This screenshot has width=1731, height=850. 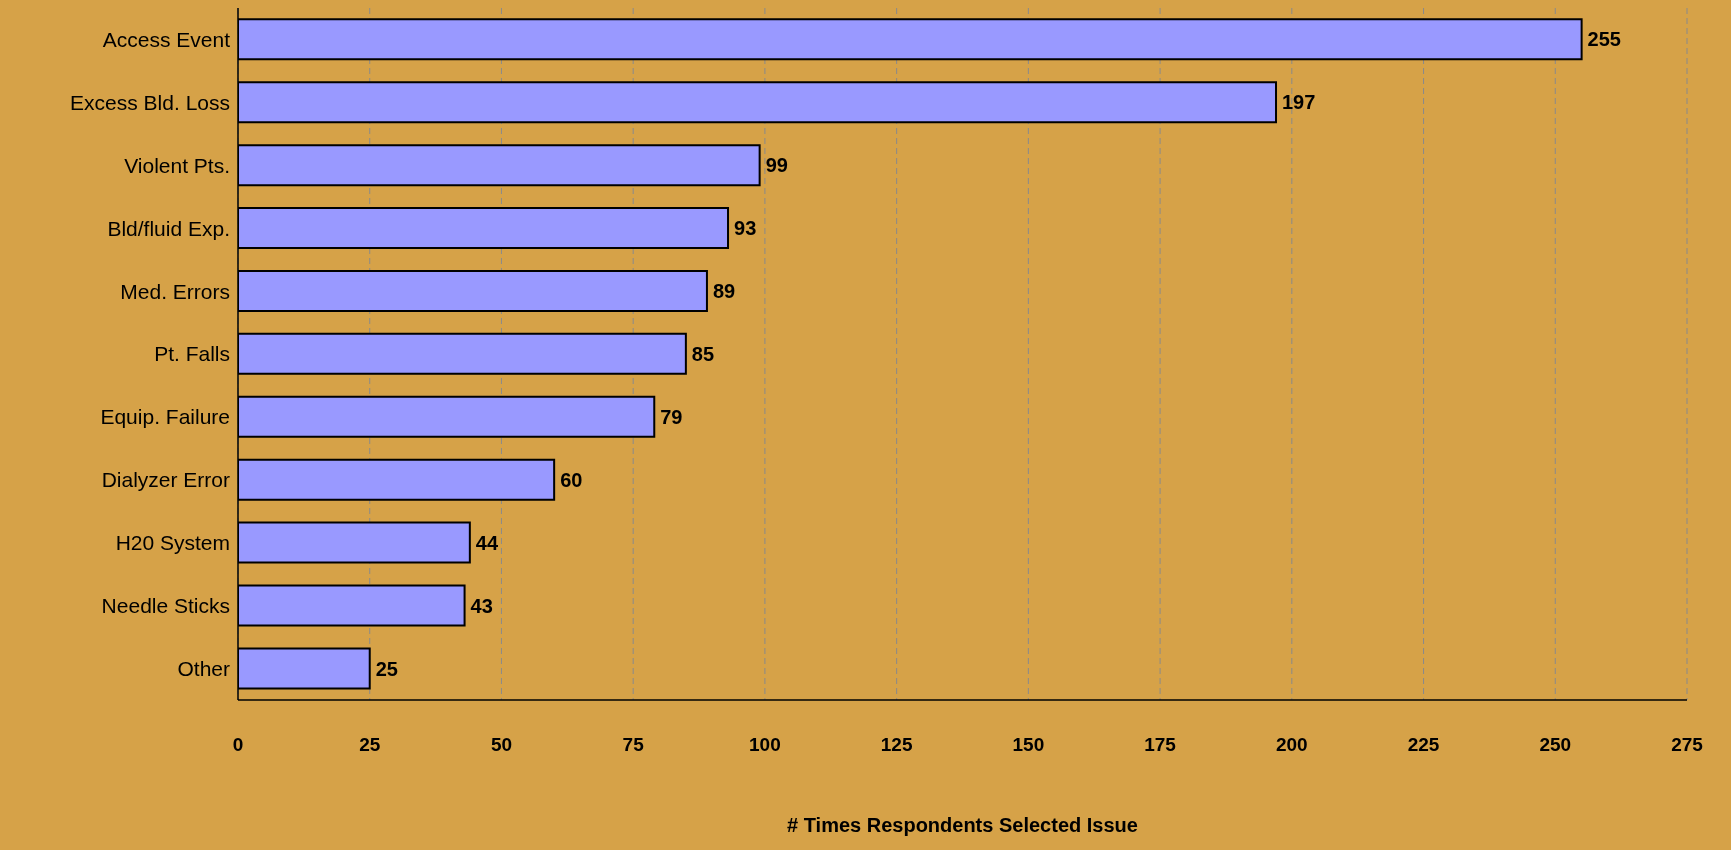 What do you see at coordinates (487, 542) in the screenshot?
I see `data-label: 44` at bounding box center [487, 542].